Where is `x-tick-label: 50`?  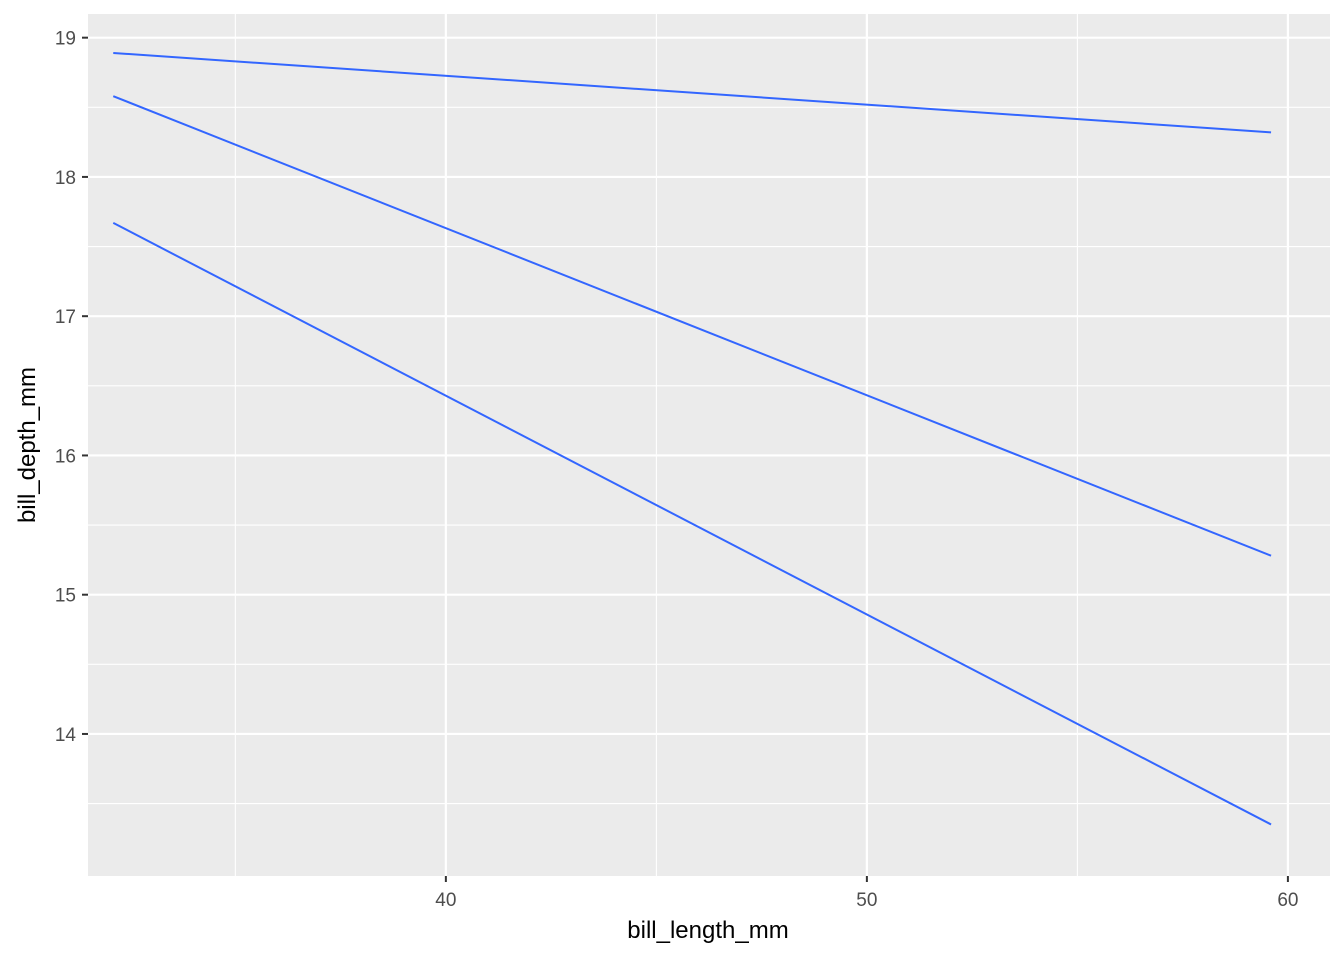
x-tick-label: 50 is located at coordinates (866, 900).